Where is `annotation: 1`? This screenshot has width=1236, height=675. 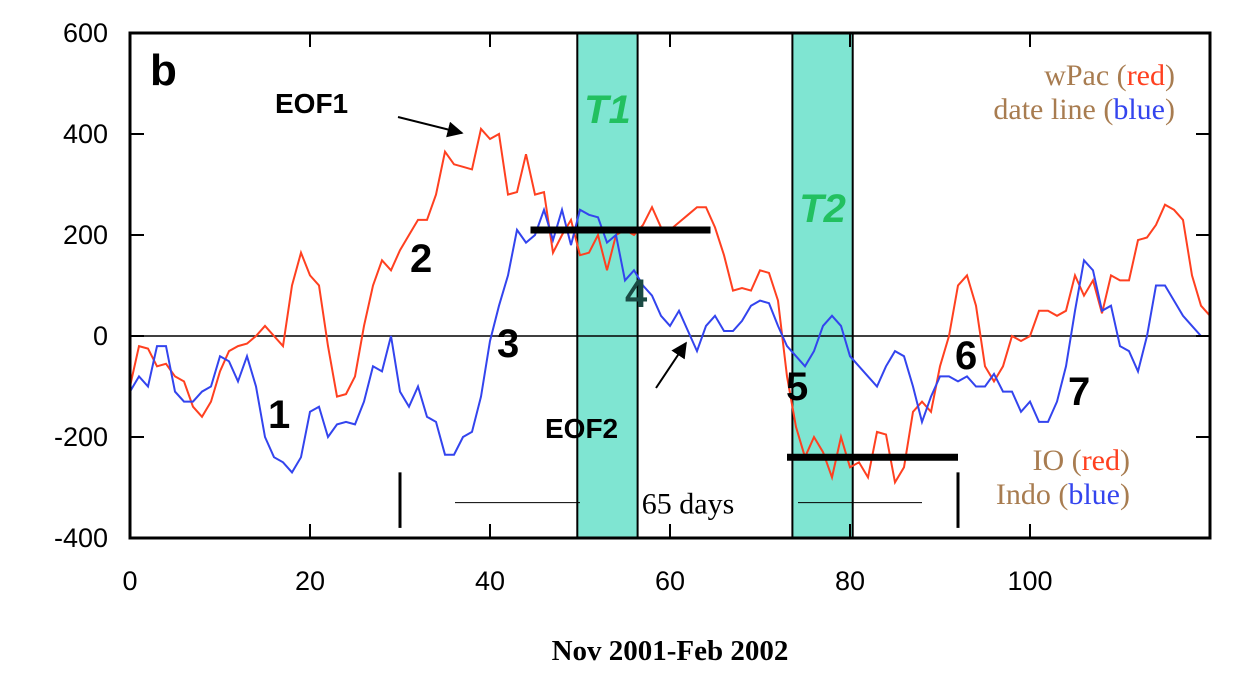
annotation: 1 is located at coordinates (279, 415).